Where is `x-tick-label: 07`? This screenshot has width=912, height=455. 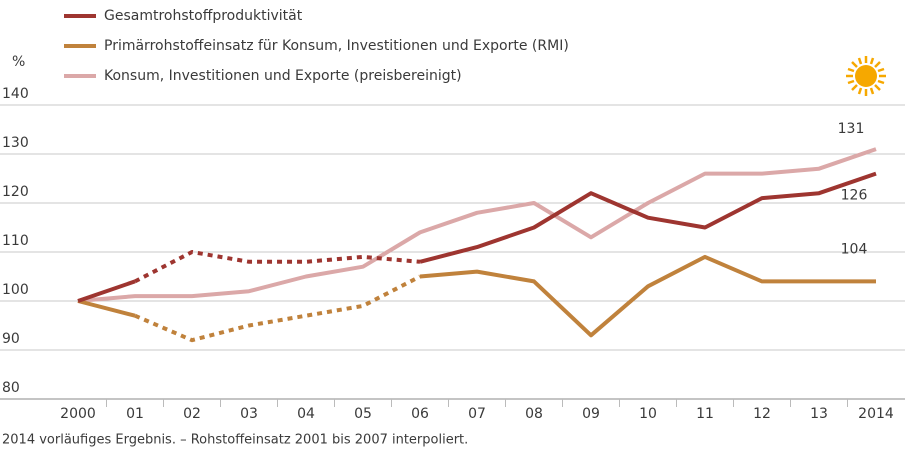 x-tick-label: 07 is located at coordinates (477, 414).